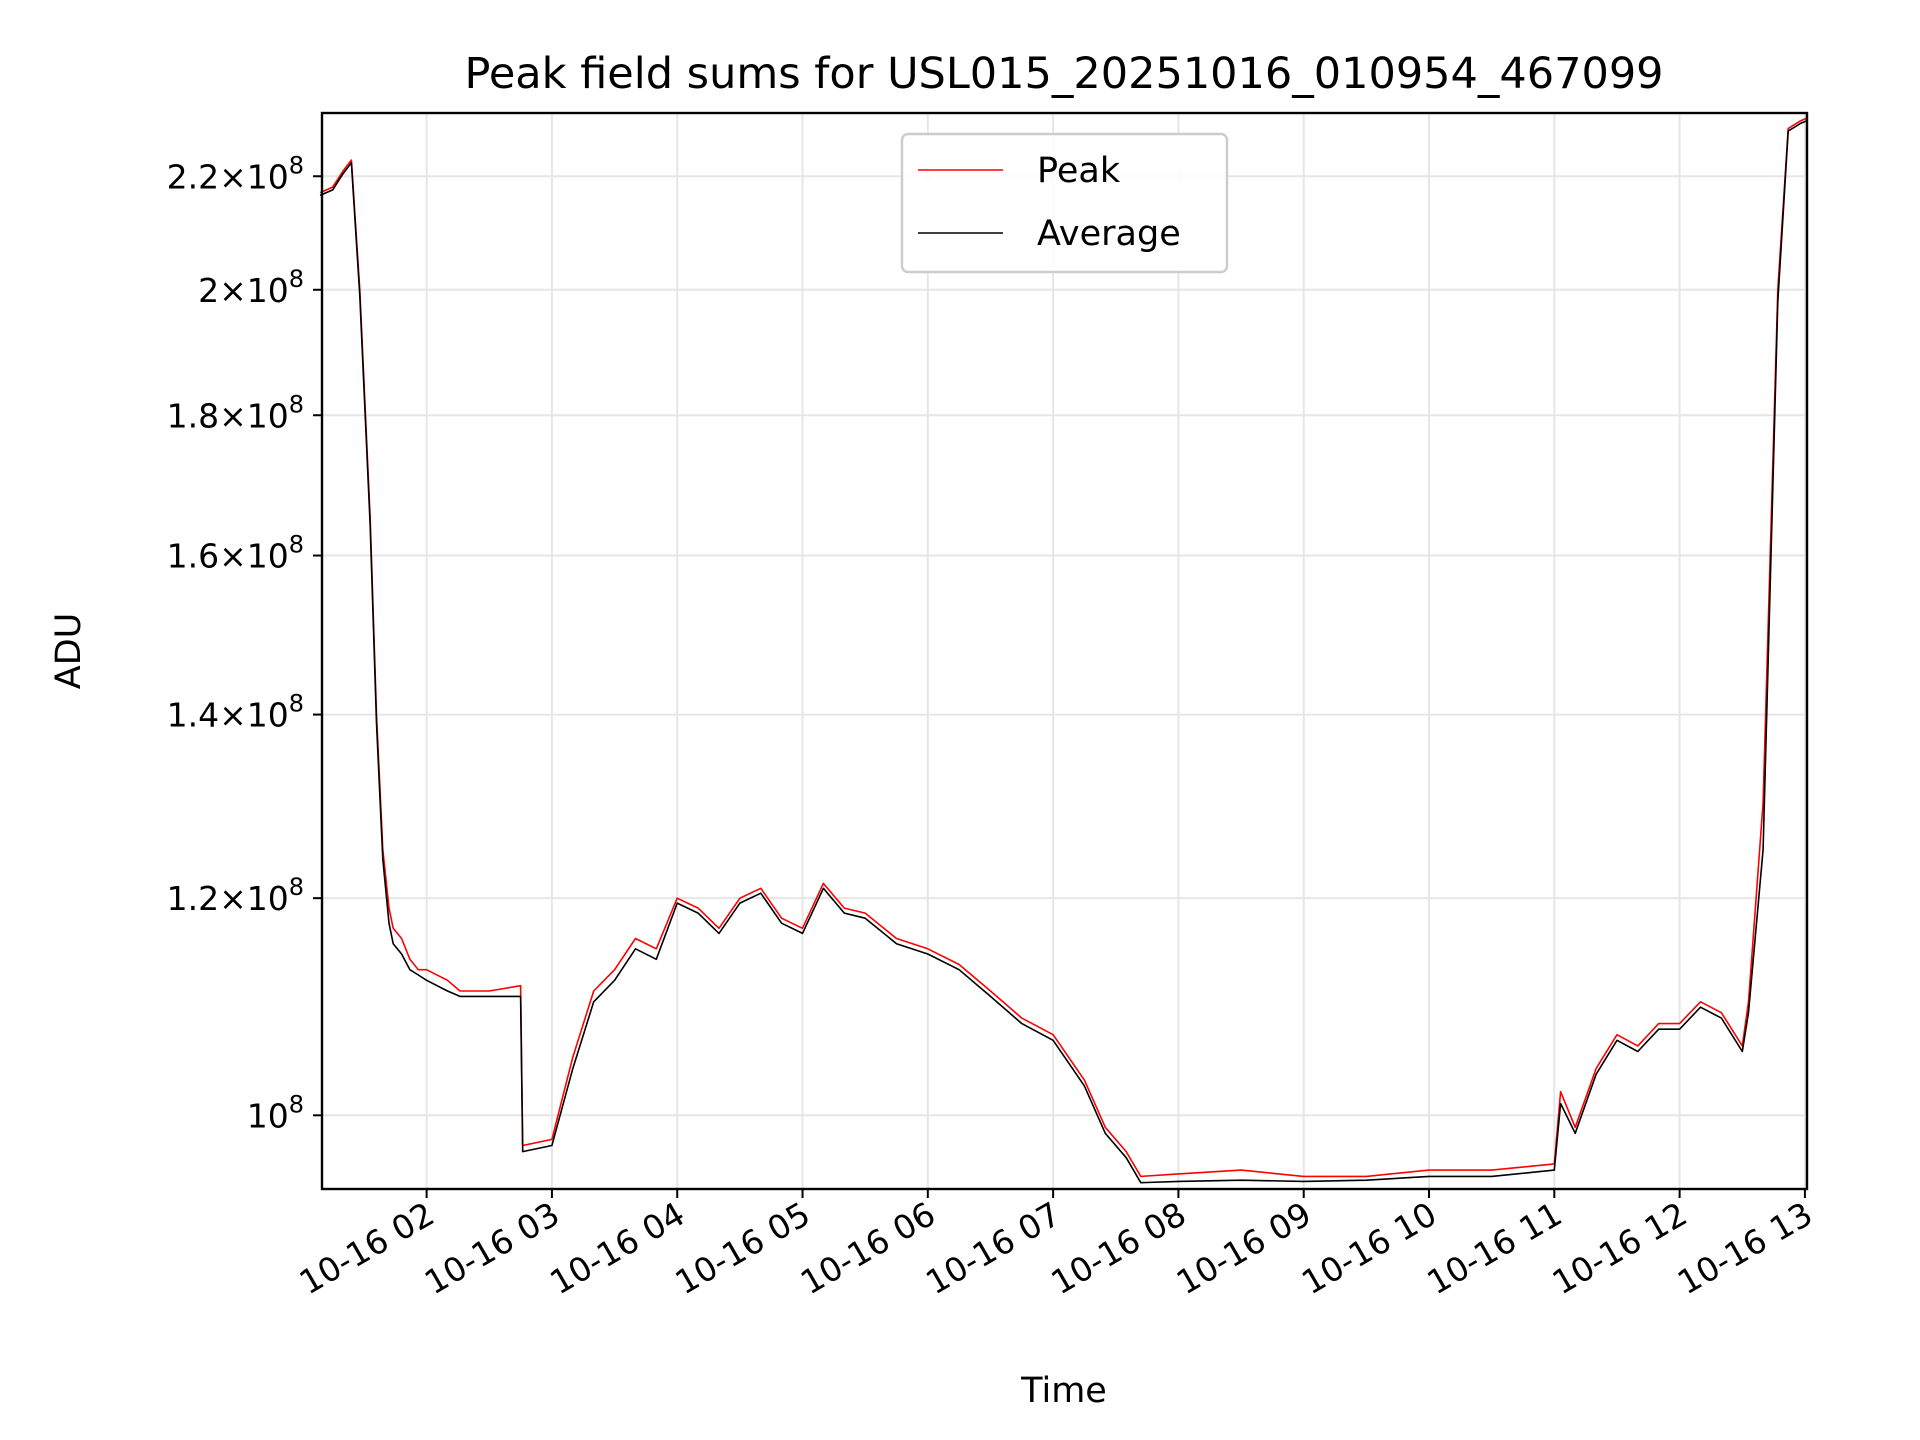 This screenshot has width=1920, height=1440. I want to click on y-tick-mantissa: 1.8, so click(193, 415).